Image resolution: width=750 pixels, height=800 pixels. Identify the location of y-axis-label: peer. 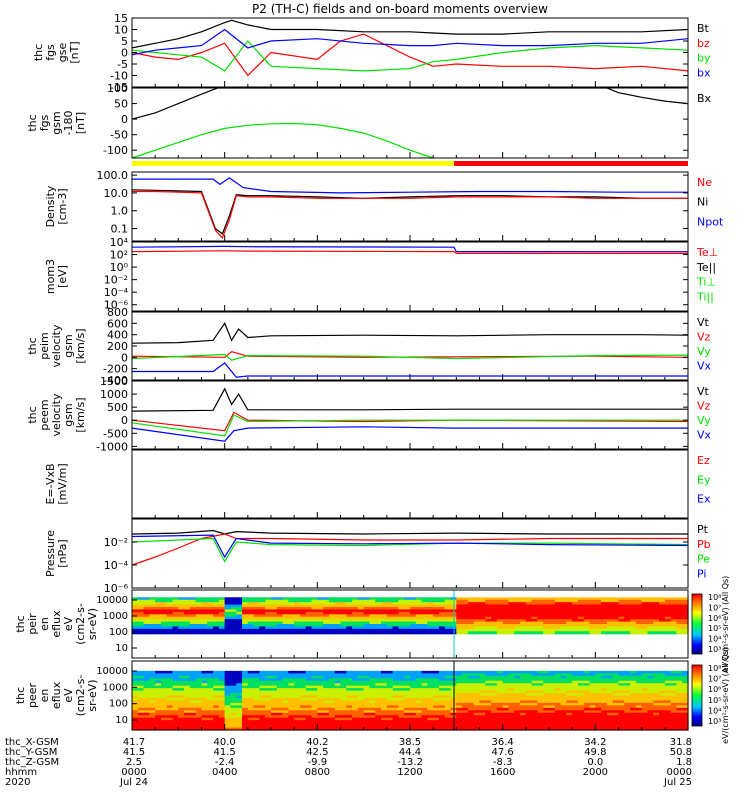
(32, 696).